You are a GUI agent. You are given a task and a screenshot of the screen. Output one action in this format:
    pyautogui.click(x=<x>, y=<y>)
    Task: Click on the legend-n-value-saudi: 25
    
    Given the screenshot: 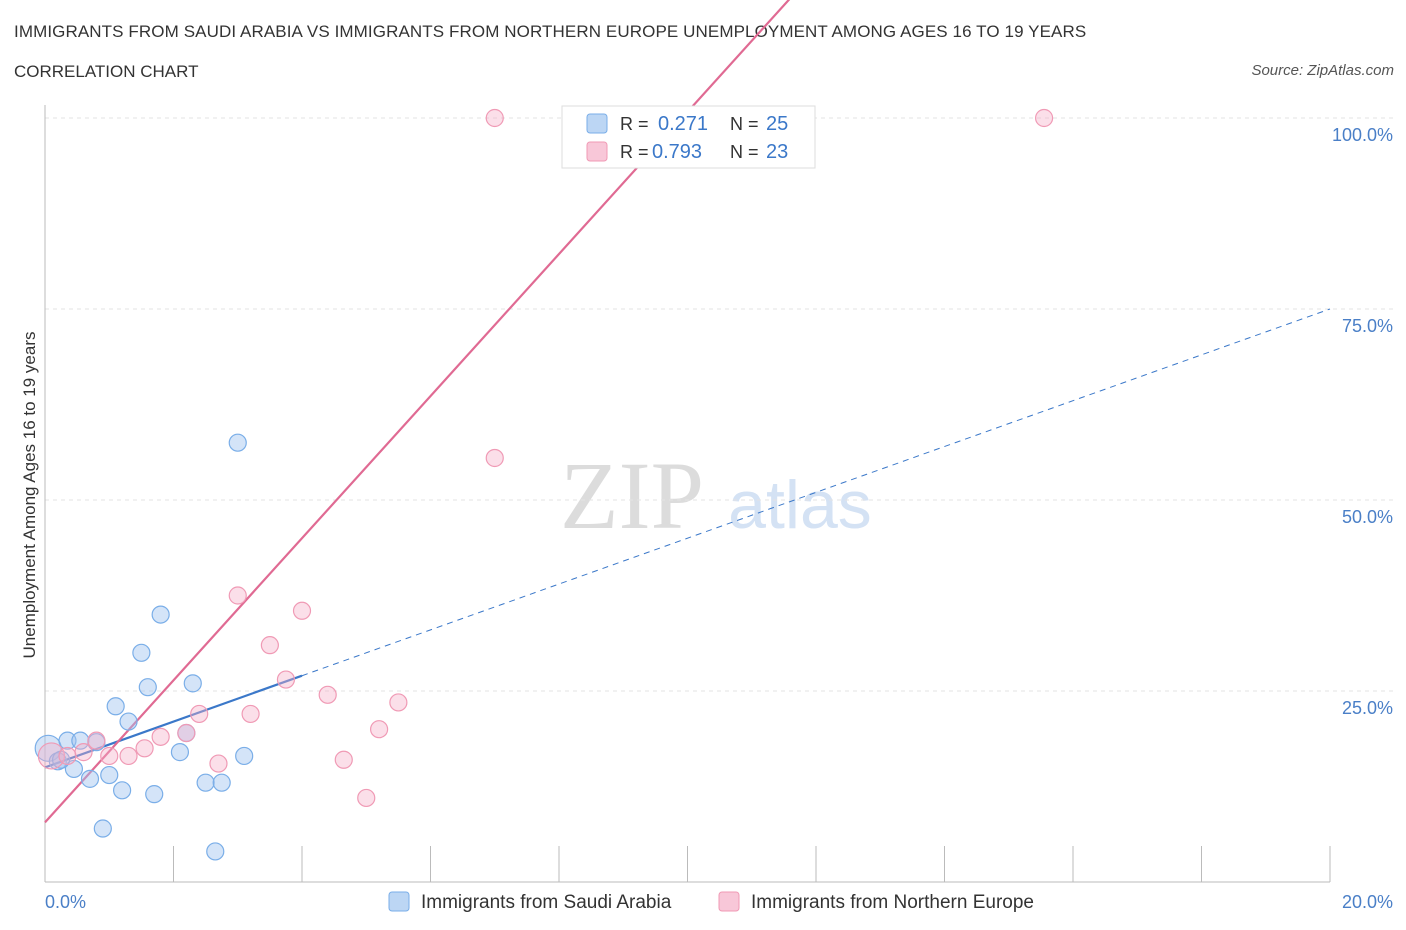 What is the action you would take?
    pyautogui.click(x=777, y=124)
    